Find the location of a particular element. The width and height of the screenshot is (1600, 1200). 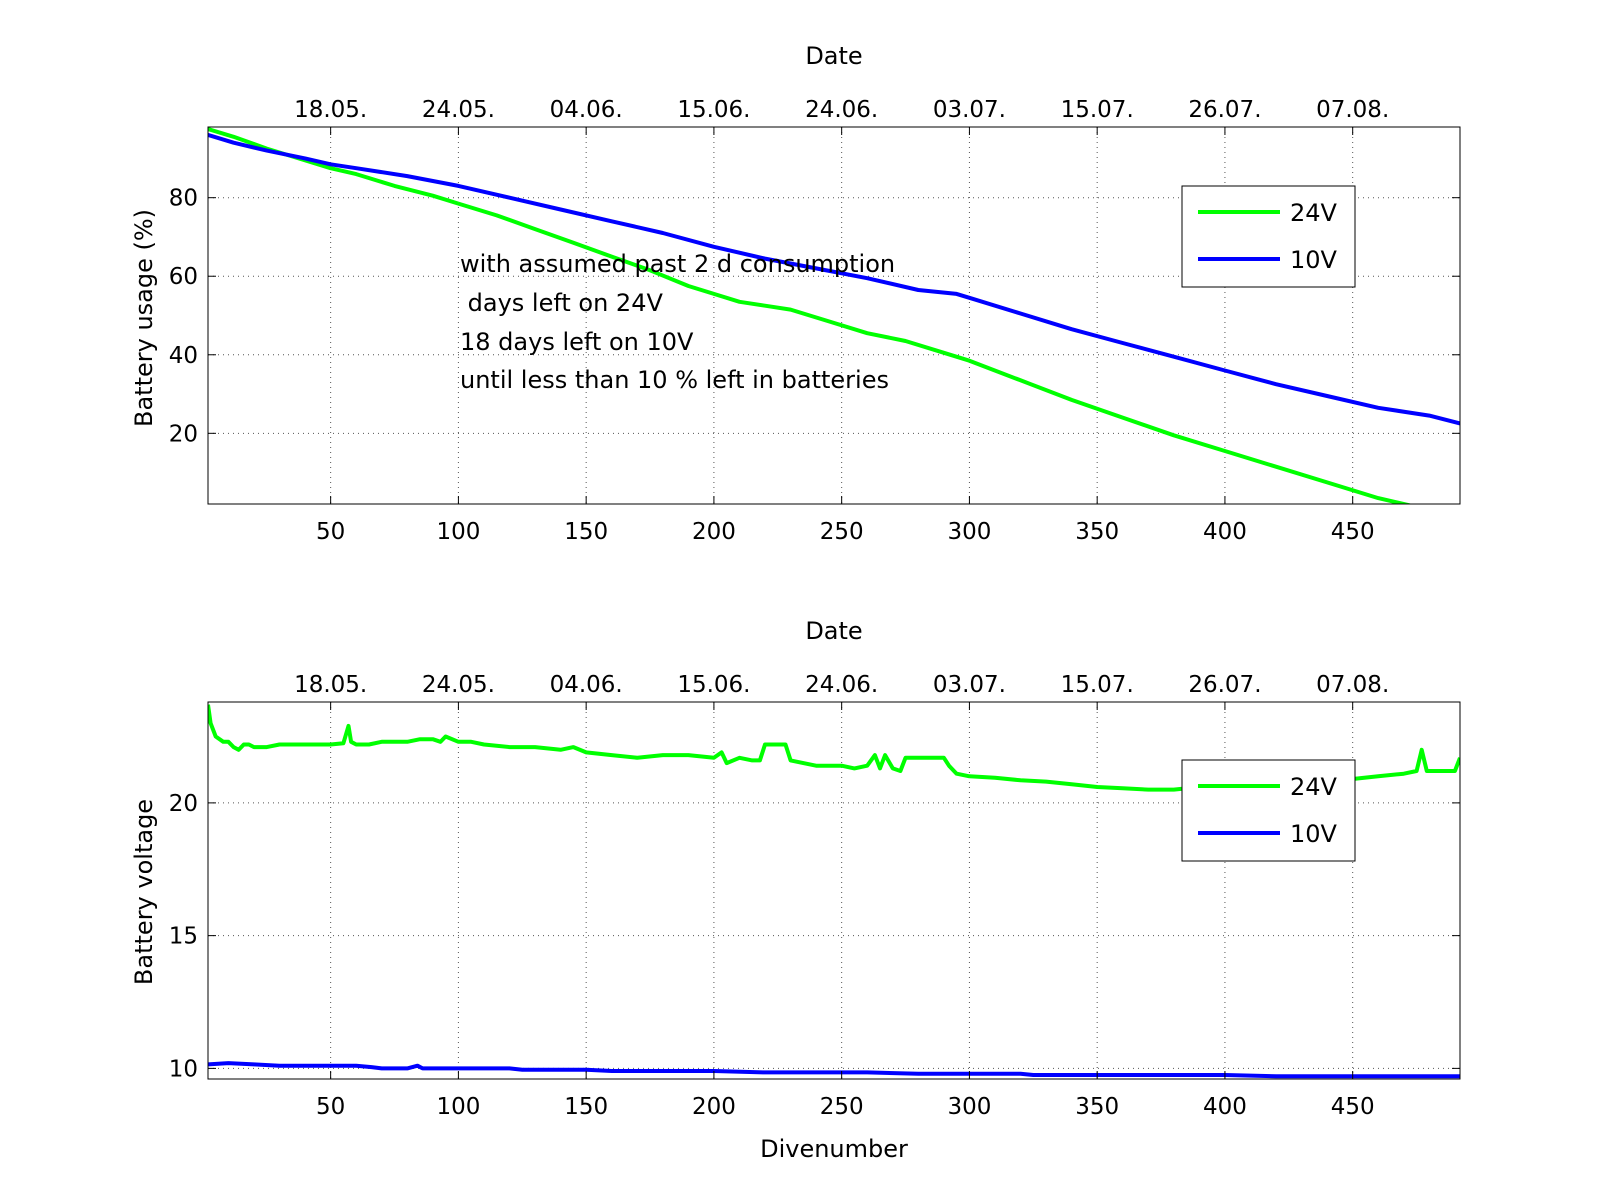

series-line-10v is located at coordinates (834, 1070).